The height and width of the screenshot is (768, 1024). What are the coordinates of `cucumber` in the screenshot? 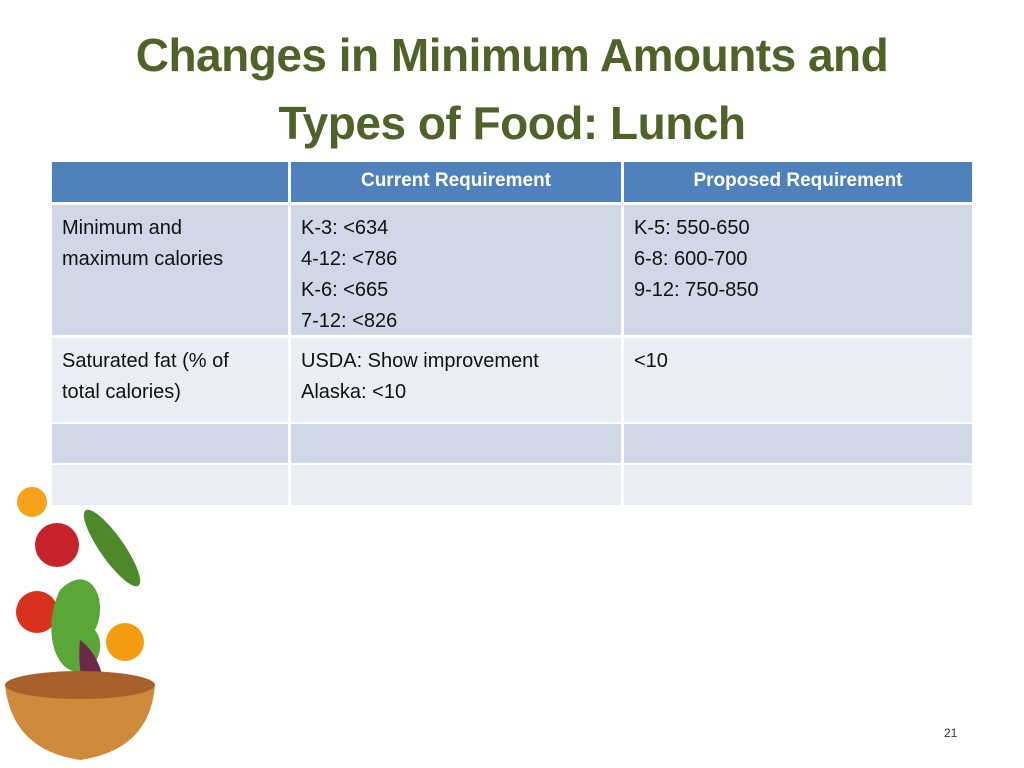 It's located at (112, 548).